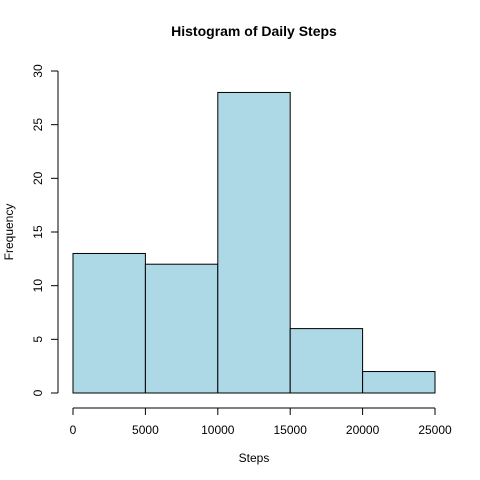  Describe the element at coordinates (254, 458) in the screenshot. I see `x-axis-label: Steps` at that location.